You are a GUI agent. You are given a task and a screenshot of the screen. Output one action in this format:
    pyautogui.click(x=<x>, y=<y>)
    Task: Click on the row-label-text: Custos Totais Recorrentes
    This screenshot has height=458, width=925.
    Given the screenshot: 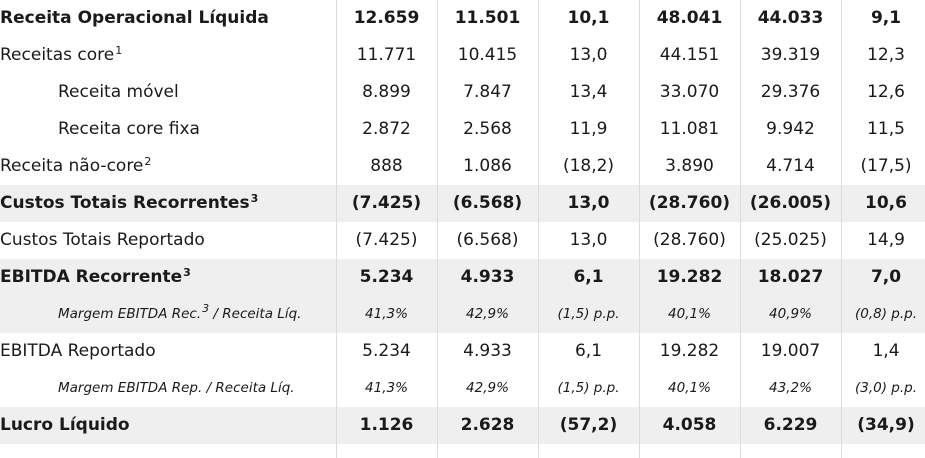 What is the action you would take?
    pyautogui.click(x=125, y=203)
    